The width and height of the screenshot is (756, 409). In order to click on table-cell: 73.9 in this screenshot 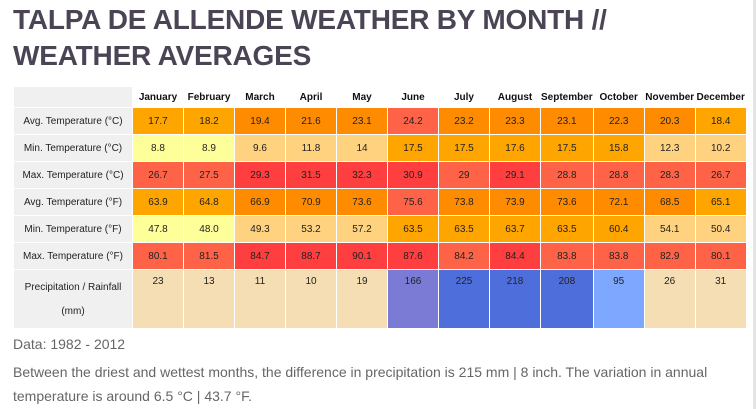, I will do `click(515, 202)`.